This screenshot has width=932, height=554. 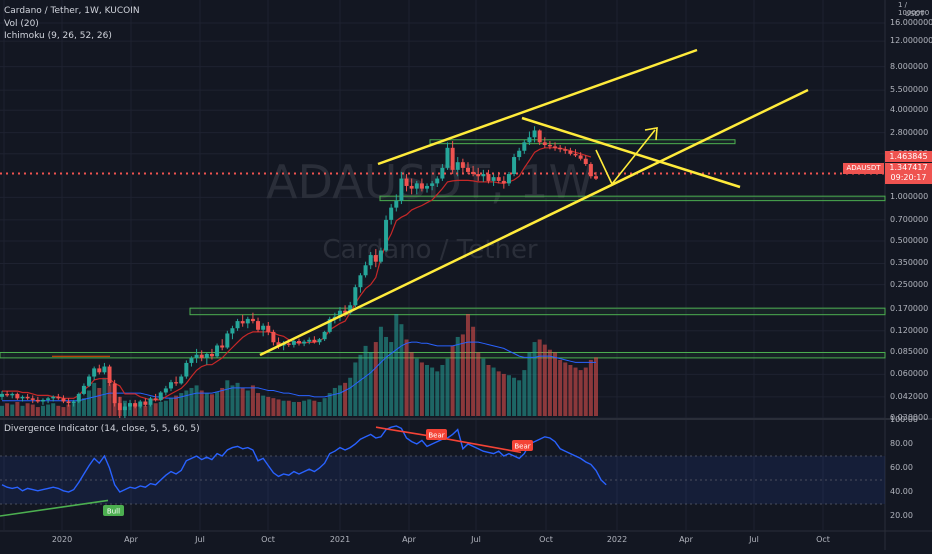 I want to click on legend-symbol: Cardano / Tether, 1W, KUCOIN, so click(x=72, y=11).